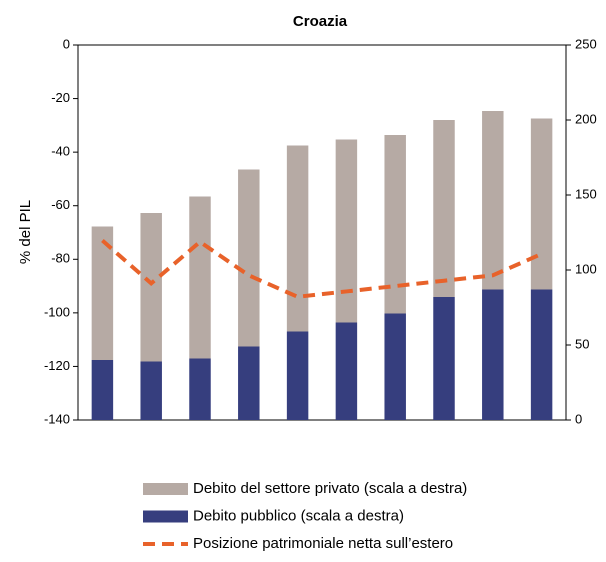  I want to click on y2-tick-label: 250, so click(586, 43).